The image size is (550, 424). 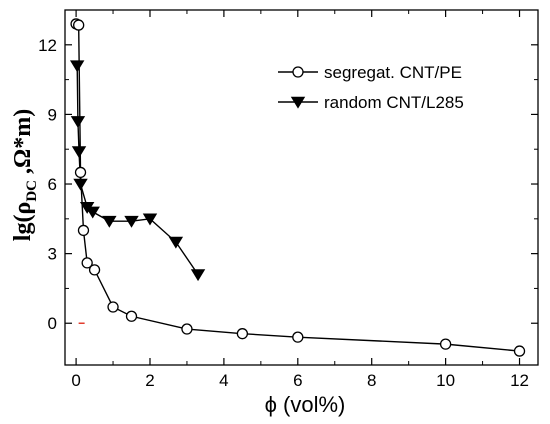 What do you see at coordinates (394, 102) in the screenshot?
I see `legend-label-random-cnt-l285: random CNT/L285` at bounding box center [394, 102].